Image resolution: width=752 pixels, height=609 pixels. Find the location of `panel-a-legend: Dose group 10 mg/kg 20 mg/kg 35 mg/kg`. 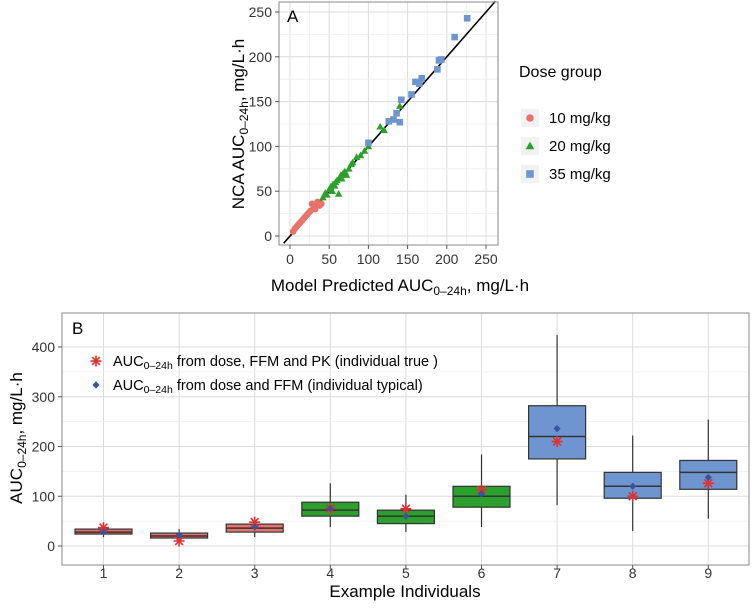

panel-a-legend: Dose group 10 mg/kg 20 mg/kg 35 mg/kg is located at coordinates (565, 123).